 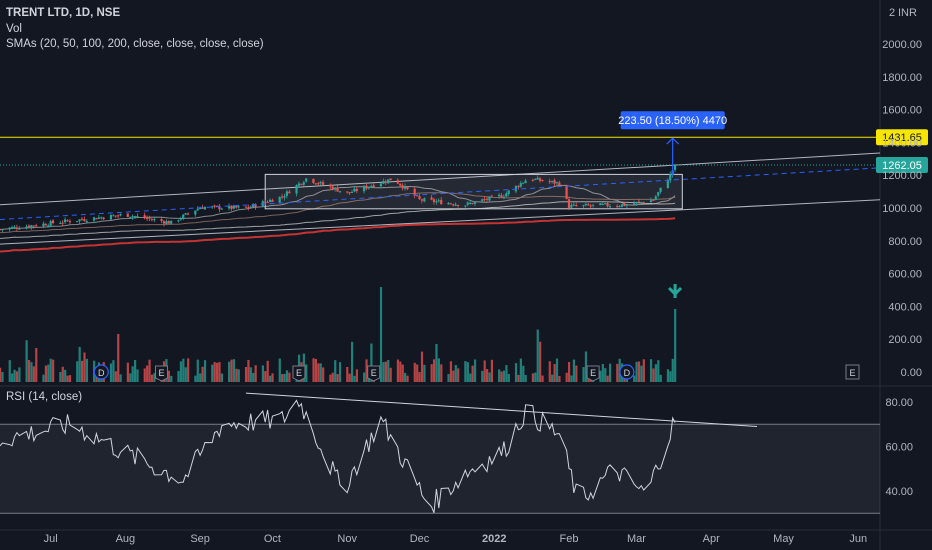 What do you see at coordinates (852, 372) in the screenshot?
I see `earnings-upcoming-icon: E` at bounding box center [852, 372].